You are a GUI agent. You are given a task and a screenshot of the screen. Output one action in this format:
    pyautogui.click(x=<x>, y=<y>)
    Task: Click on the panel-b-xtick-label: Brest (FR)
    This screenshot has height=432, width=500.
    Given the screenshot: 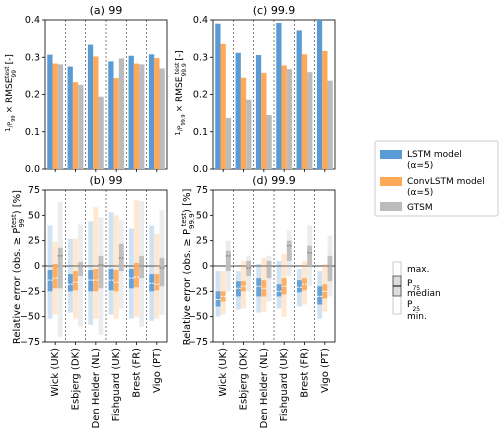 What is the action you would take?
    pyautogui.click(x=137, y=373)
    